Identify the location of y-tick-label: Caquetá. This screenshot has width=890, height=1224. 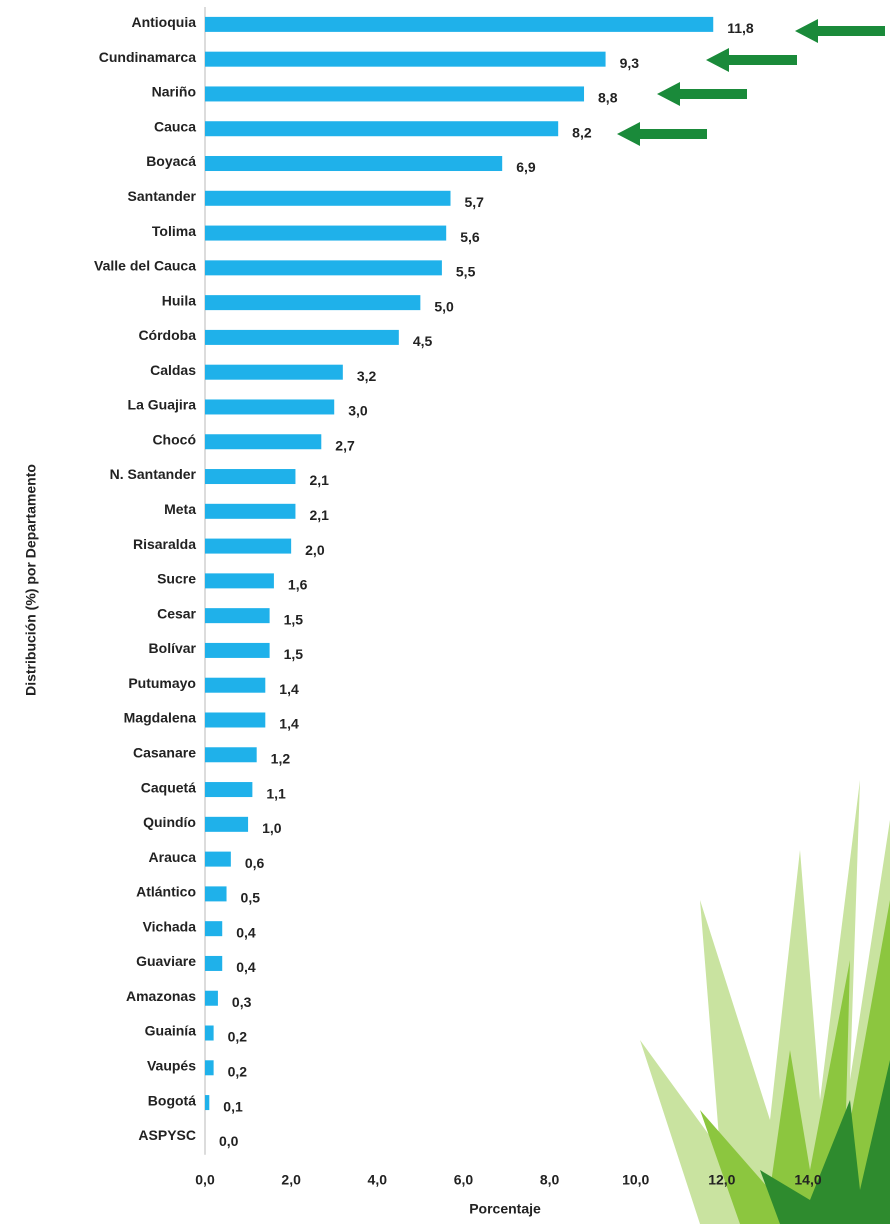
(168, 787).